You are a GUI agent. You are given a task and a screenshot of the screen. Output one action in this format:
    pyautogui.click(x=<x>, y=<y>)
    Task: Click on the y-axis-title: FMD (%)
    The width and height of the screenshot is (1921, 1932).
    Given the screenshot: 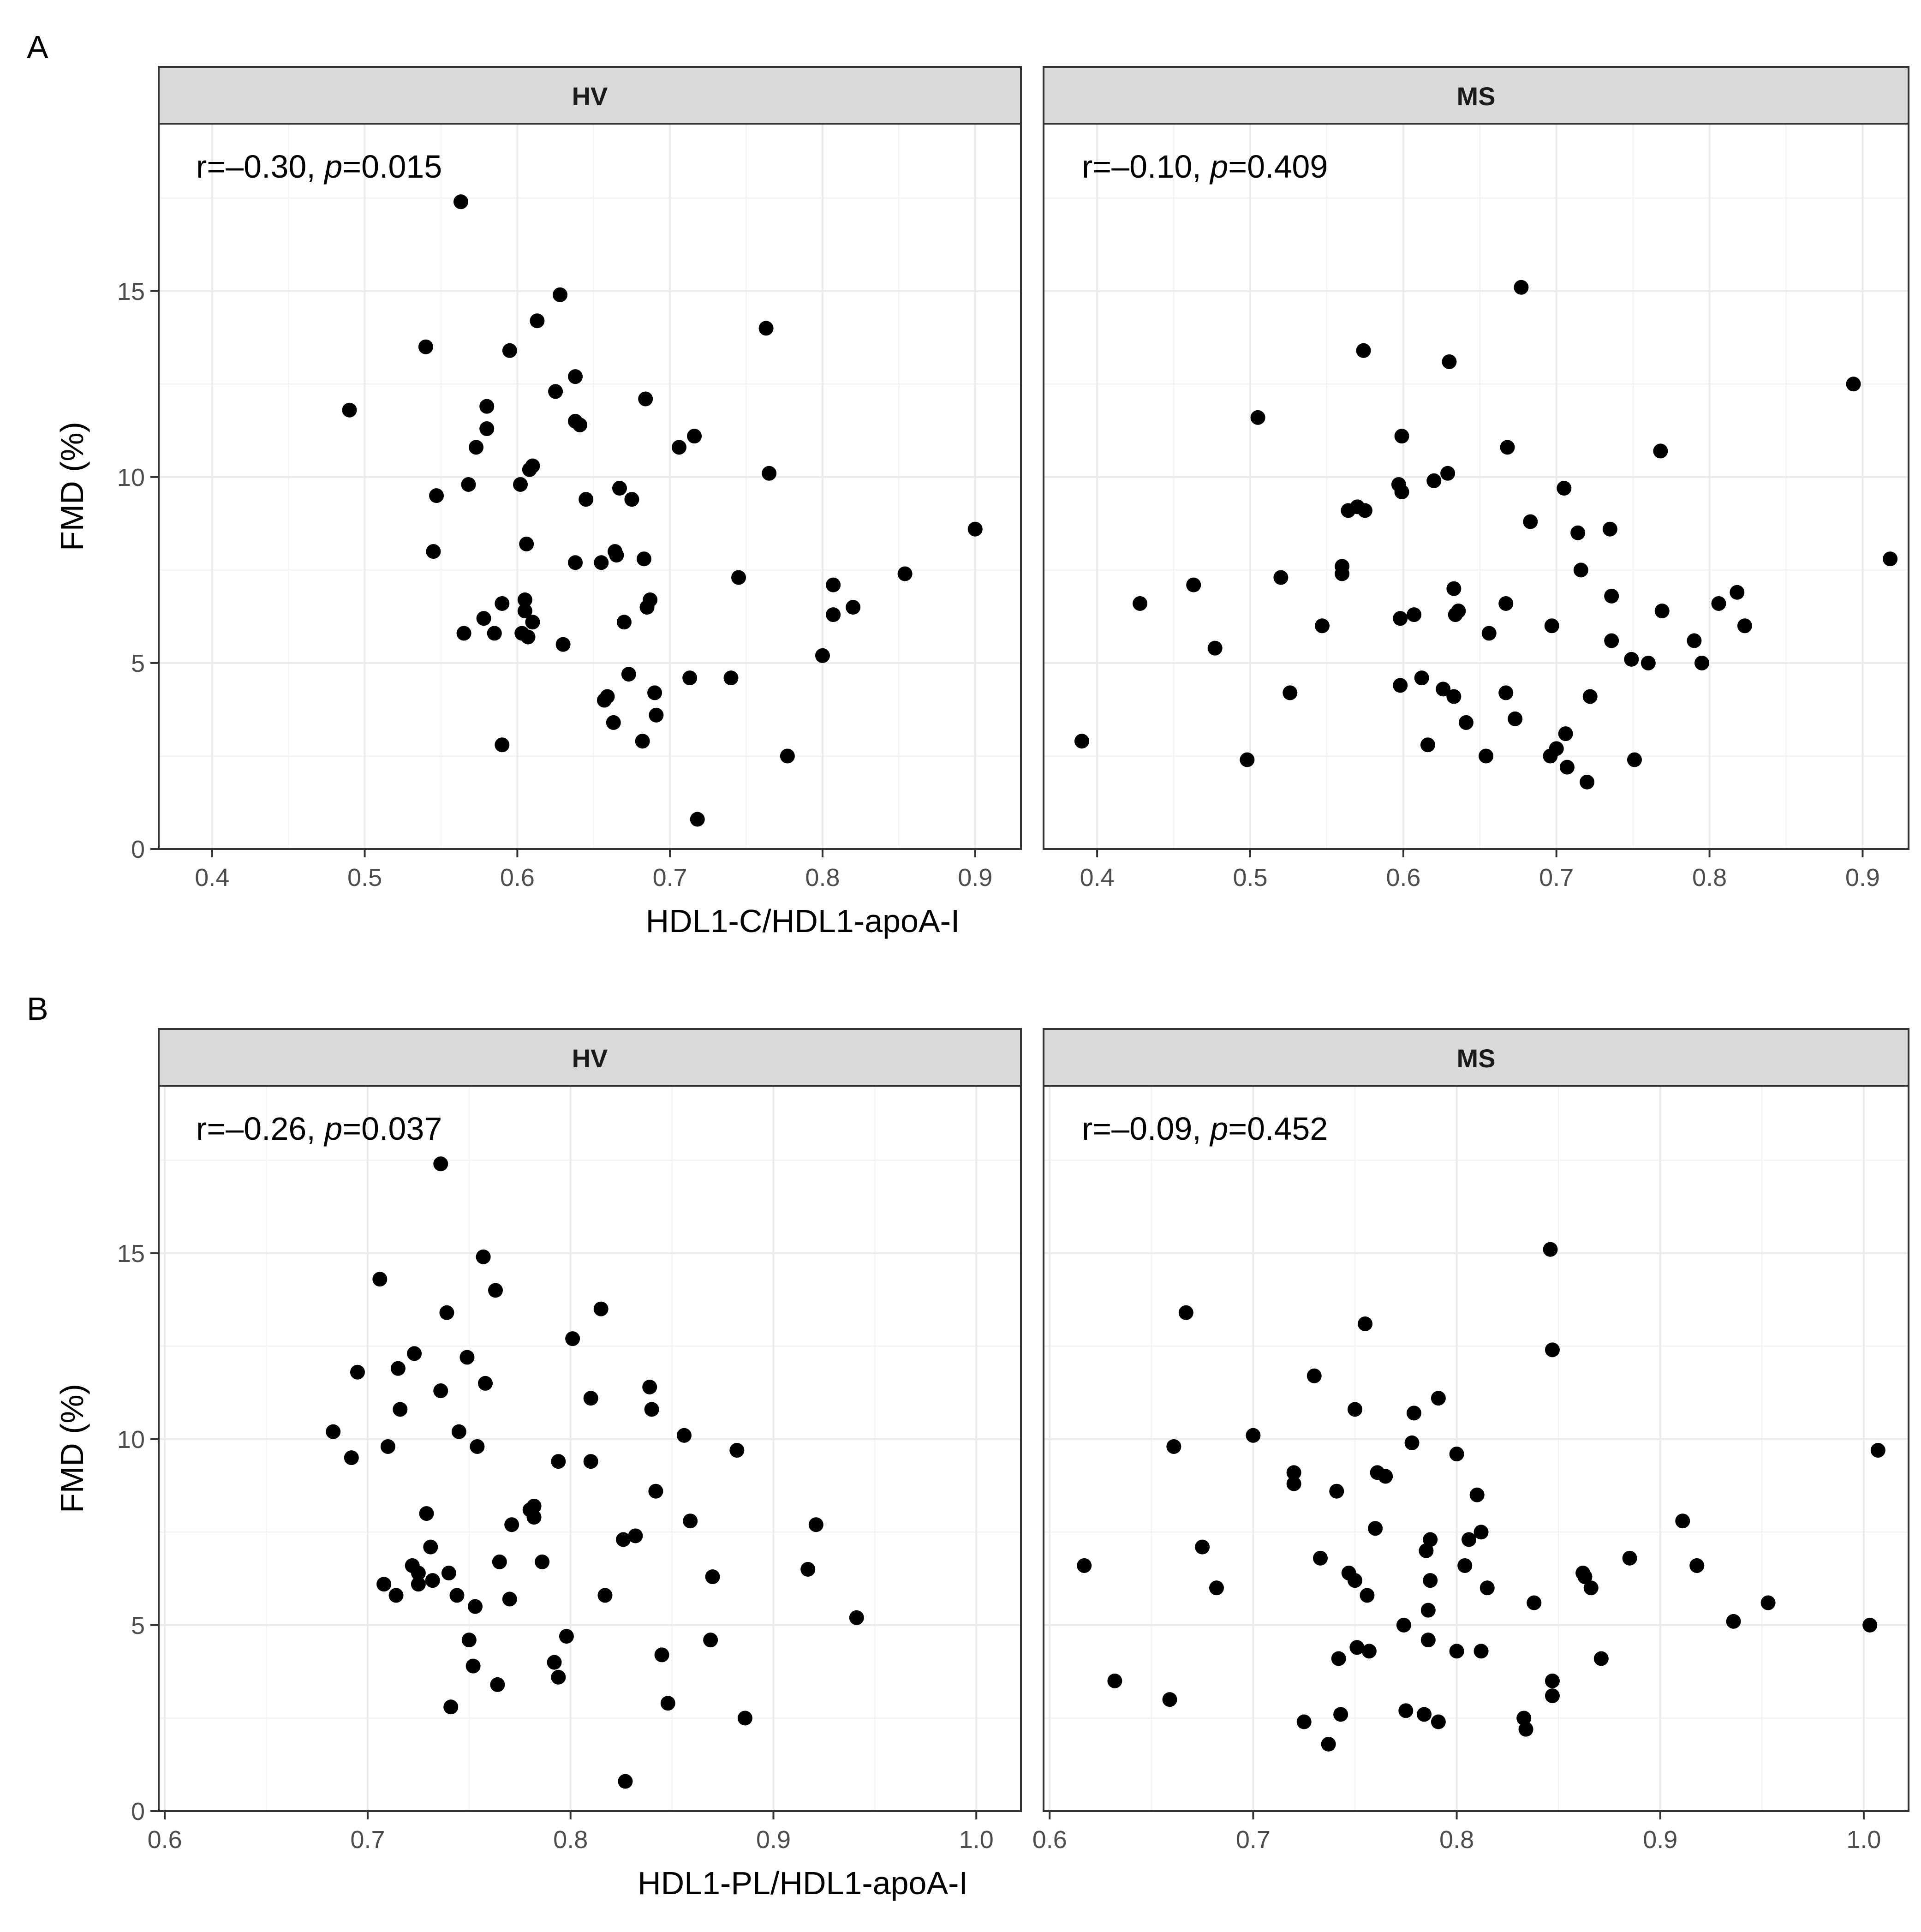 What is the action you would take?
    pyautogui.click(x=72, y=486)
    